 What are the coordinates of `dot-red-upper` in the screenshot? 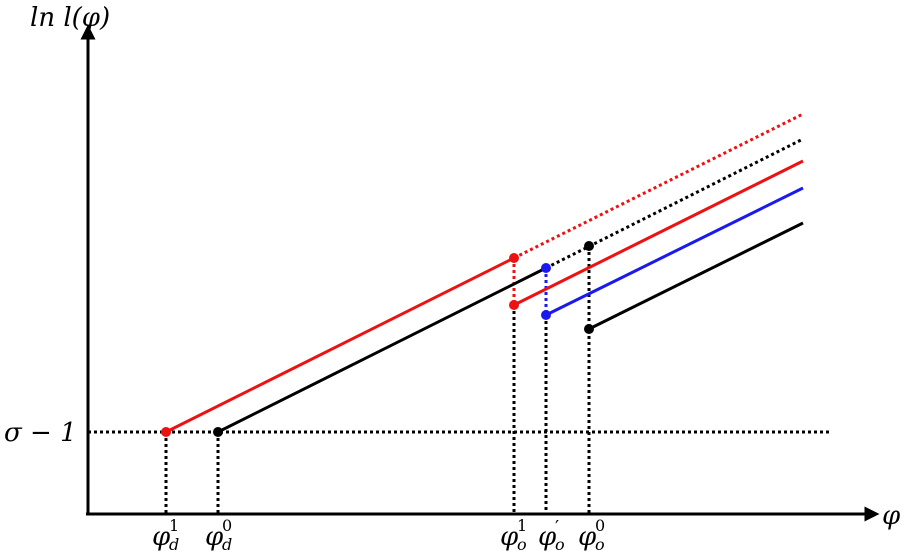 It's located at (514, 258).